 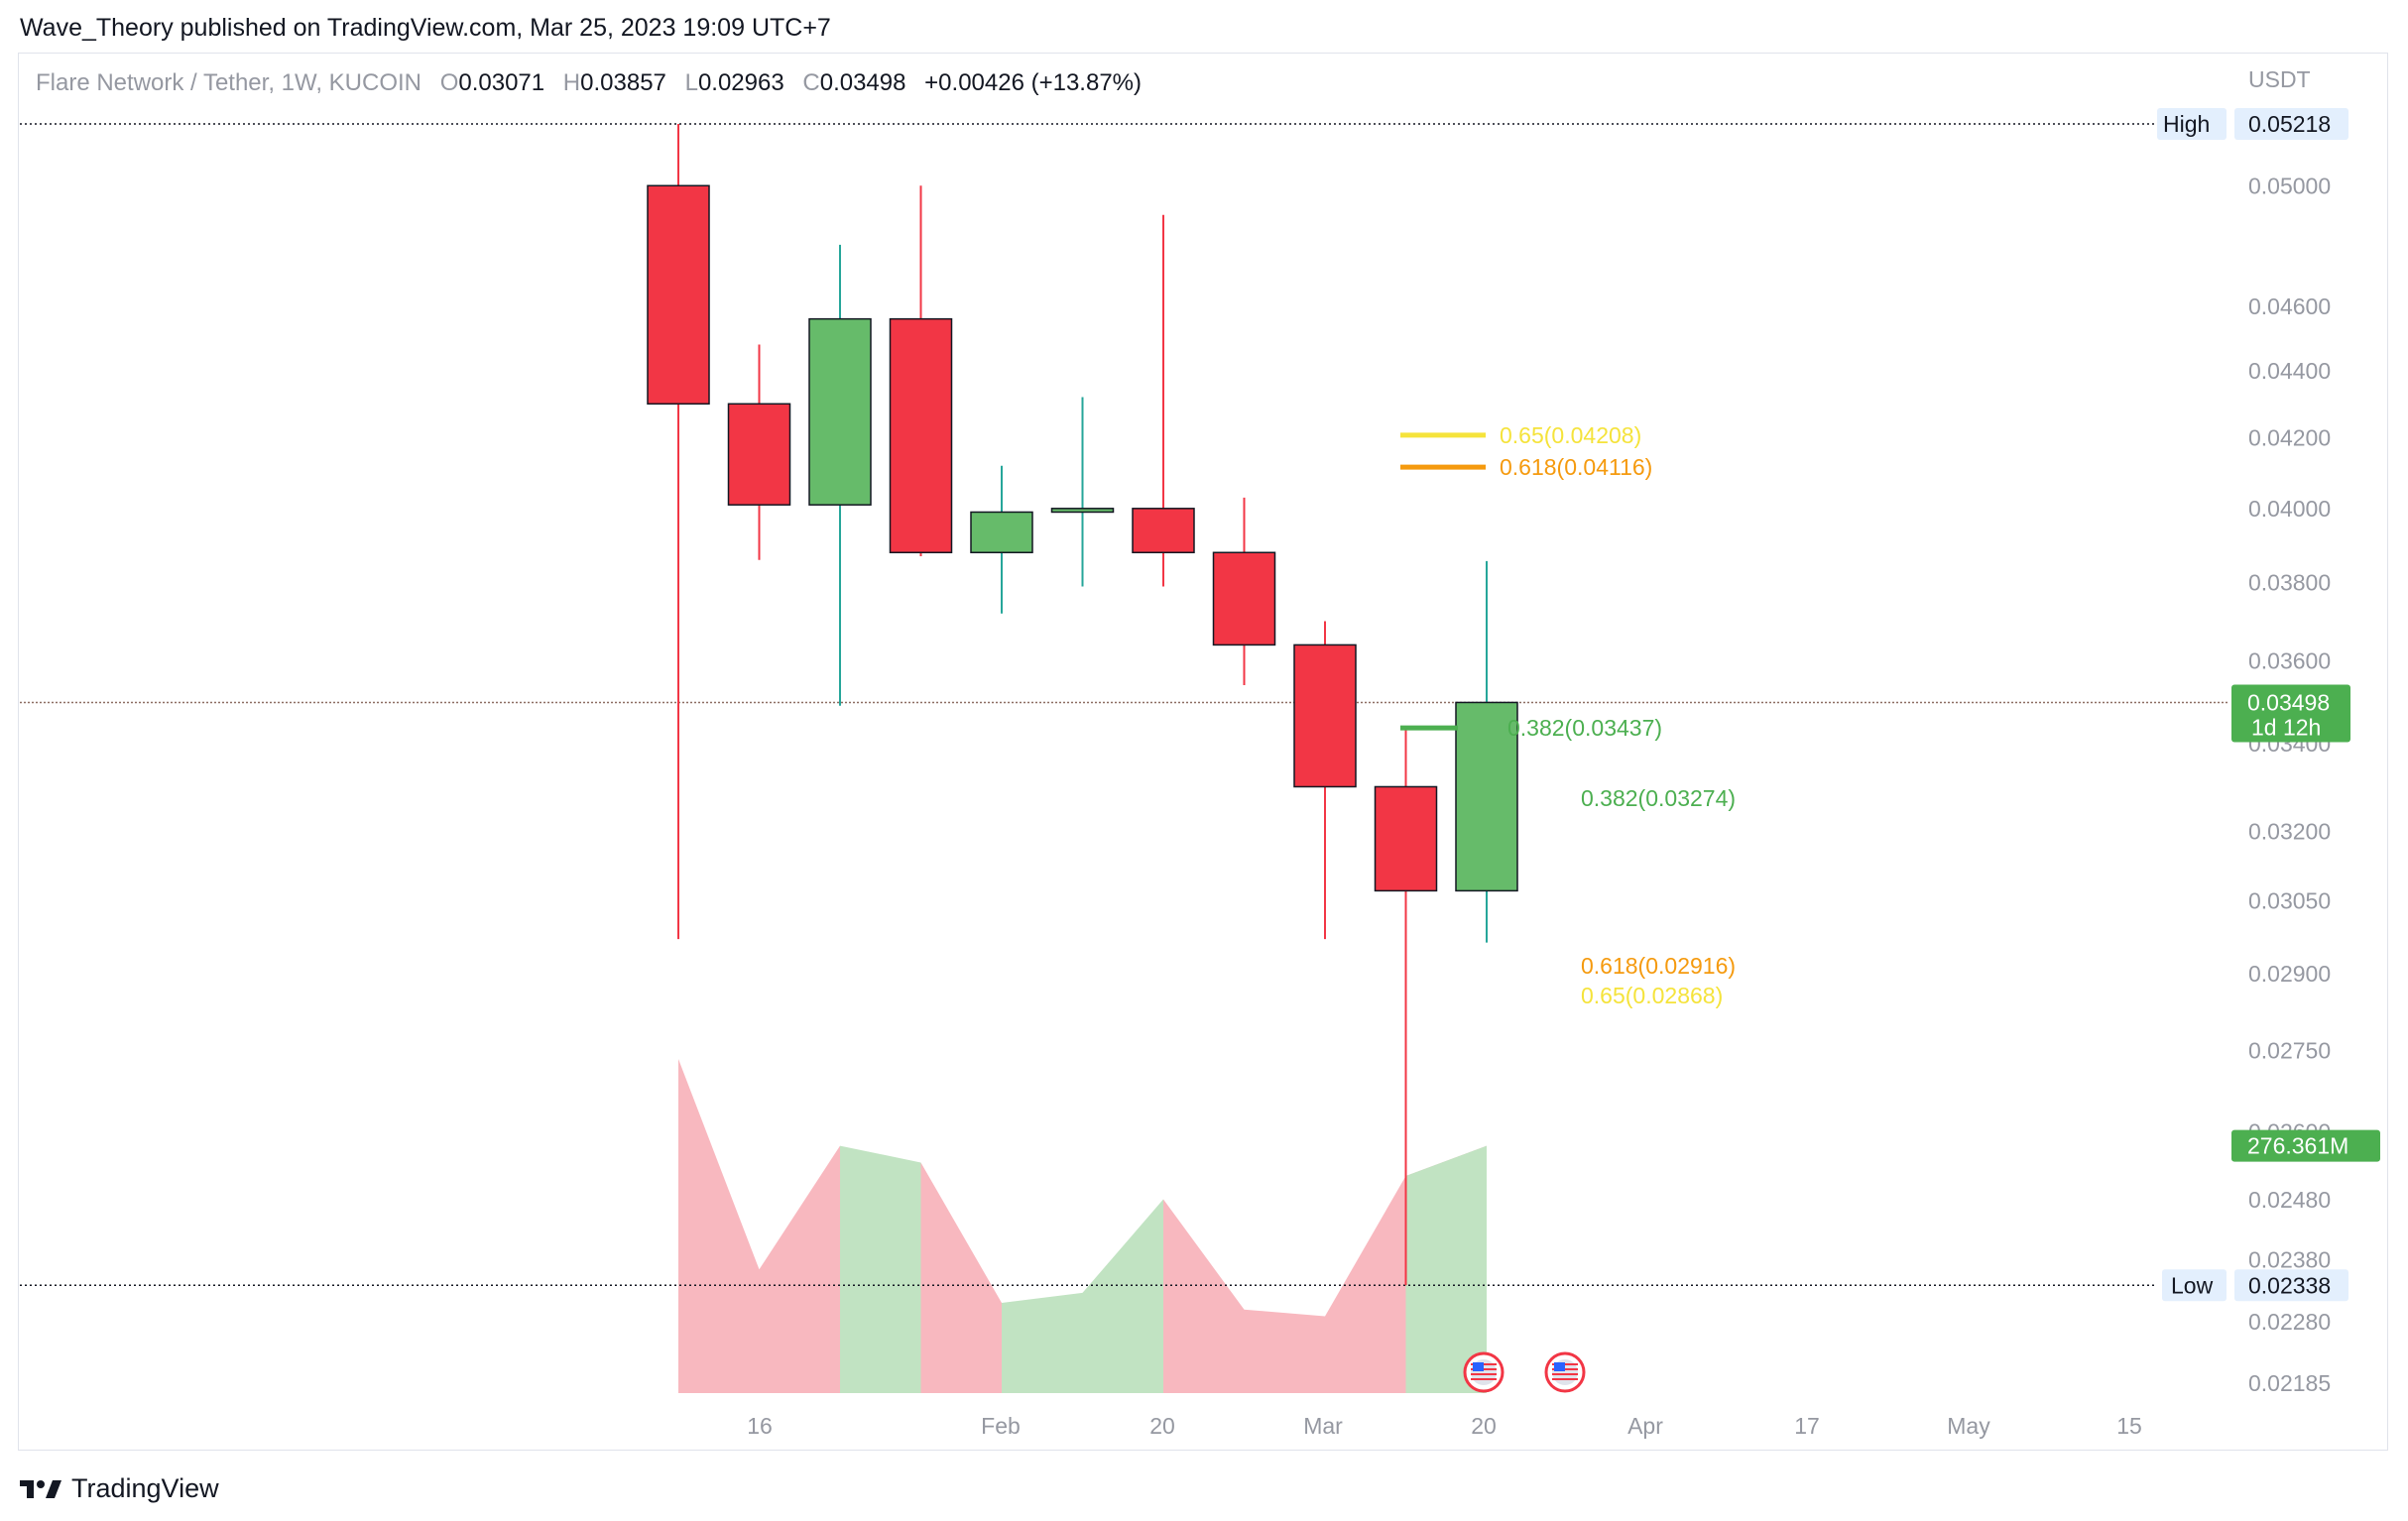 I want to click on fib-level-label: 0.382(0.03437), so click(x=1585, y=728).